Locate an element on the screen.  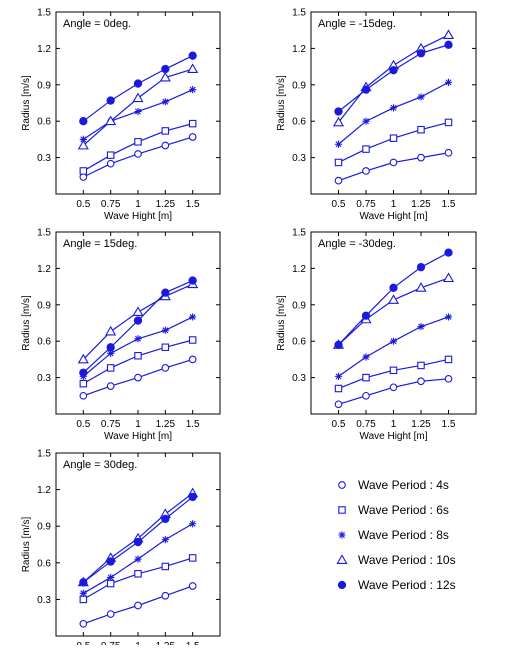
chart-title: Angle = -15deg. is located at coordinates (357, 24).